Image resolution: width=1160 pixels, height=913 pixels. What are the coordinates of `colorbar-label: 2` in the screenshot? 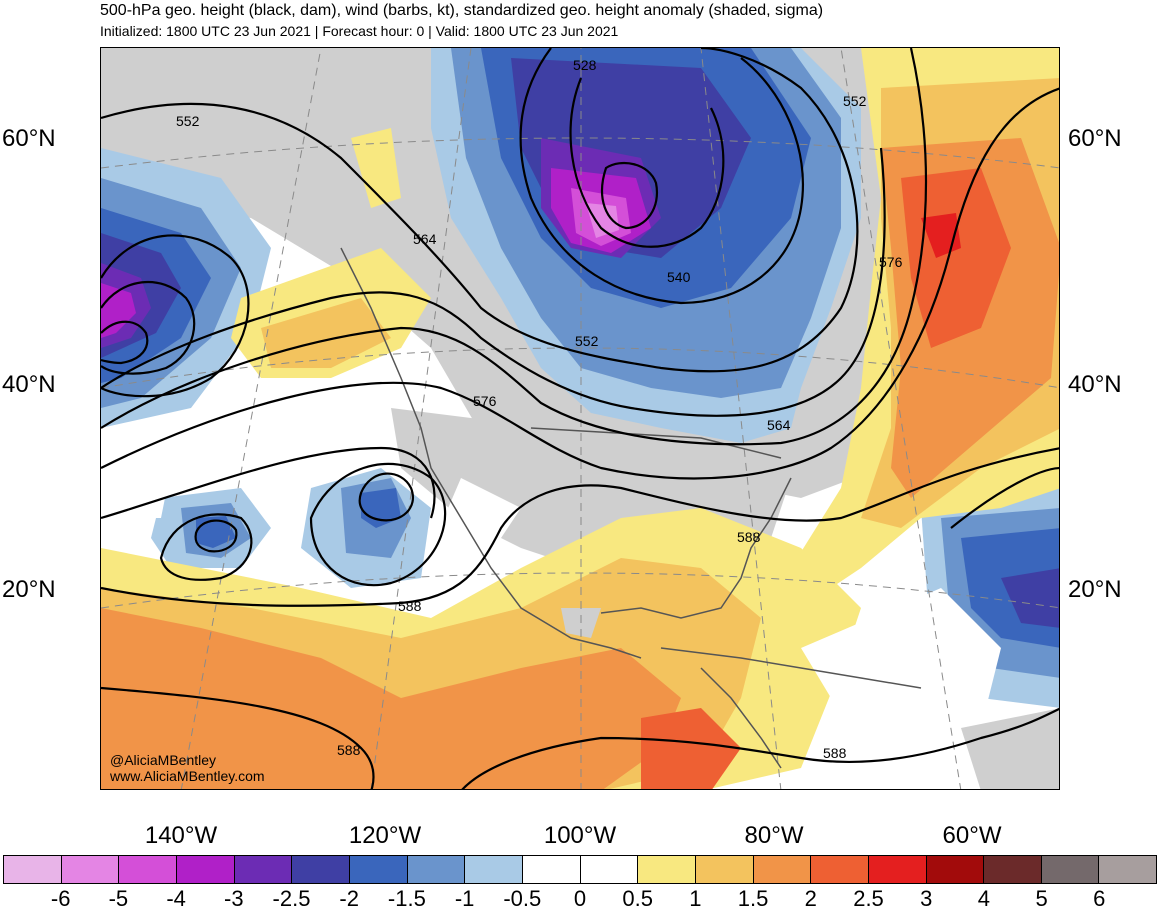 It's located at (810, 898).